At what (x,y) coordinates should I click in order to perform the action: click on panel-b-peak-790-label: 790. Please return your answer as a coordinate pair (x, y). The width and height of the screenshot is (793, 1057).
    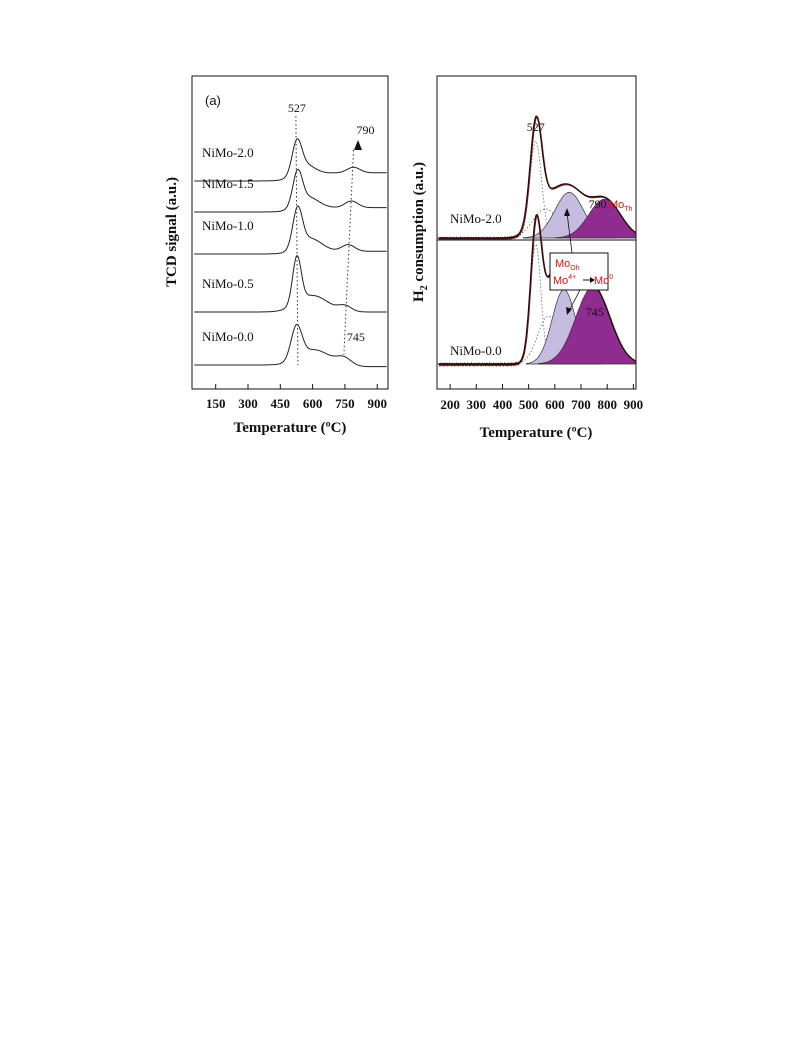
    Looking at the image, I should click on (598, 204).